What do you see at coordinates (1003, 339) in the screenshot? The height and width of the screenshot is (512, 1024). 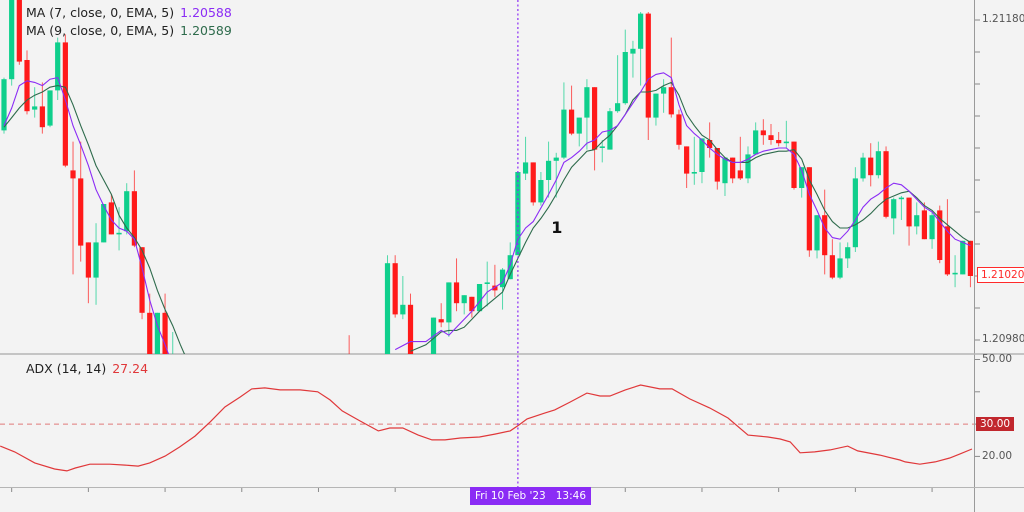 I see `price-axis-bottom-label: 1.20980` at bounding box center [1003, 339].